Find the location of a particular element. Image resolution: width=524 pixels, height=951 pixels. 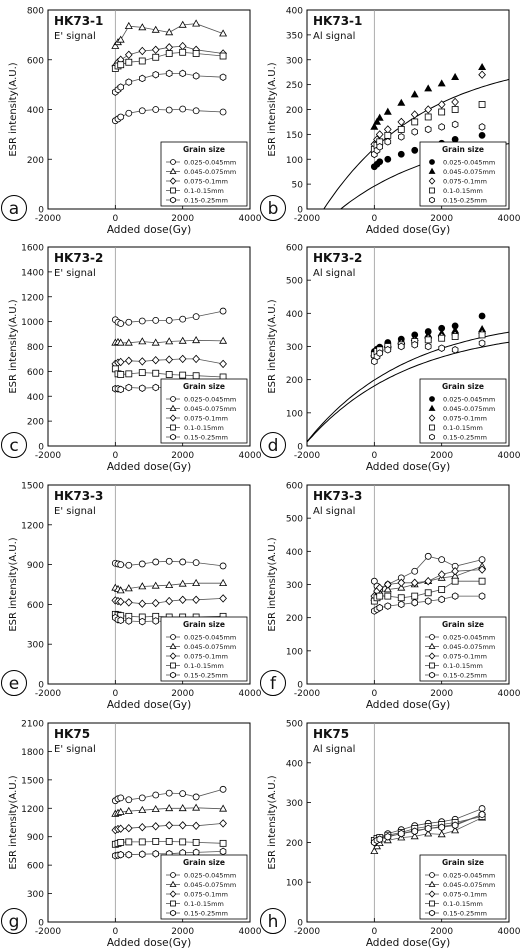

y-tick-label: 1200 is located at coordinates (32, 810).